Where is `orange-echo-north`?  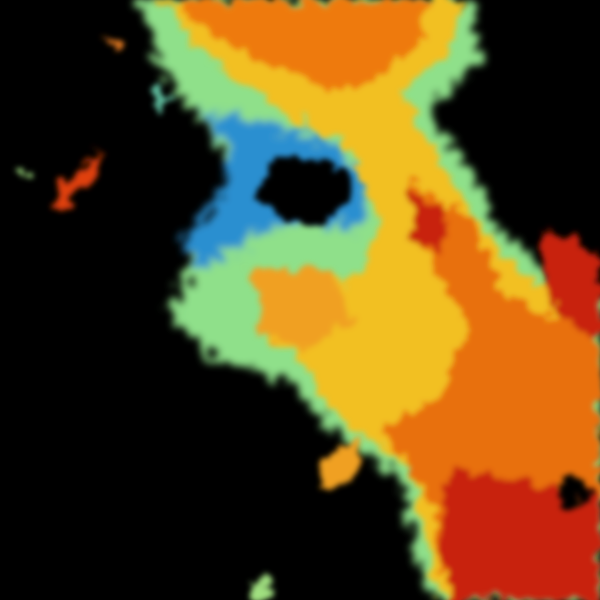
orange-echo-north is located at coordinates (300, 45).